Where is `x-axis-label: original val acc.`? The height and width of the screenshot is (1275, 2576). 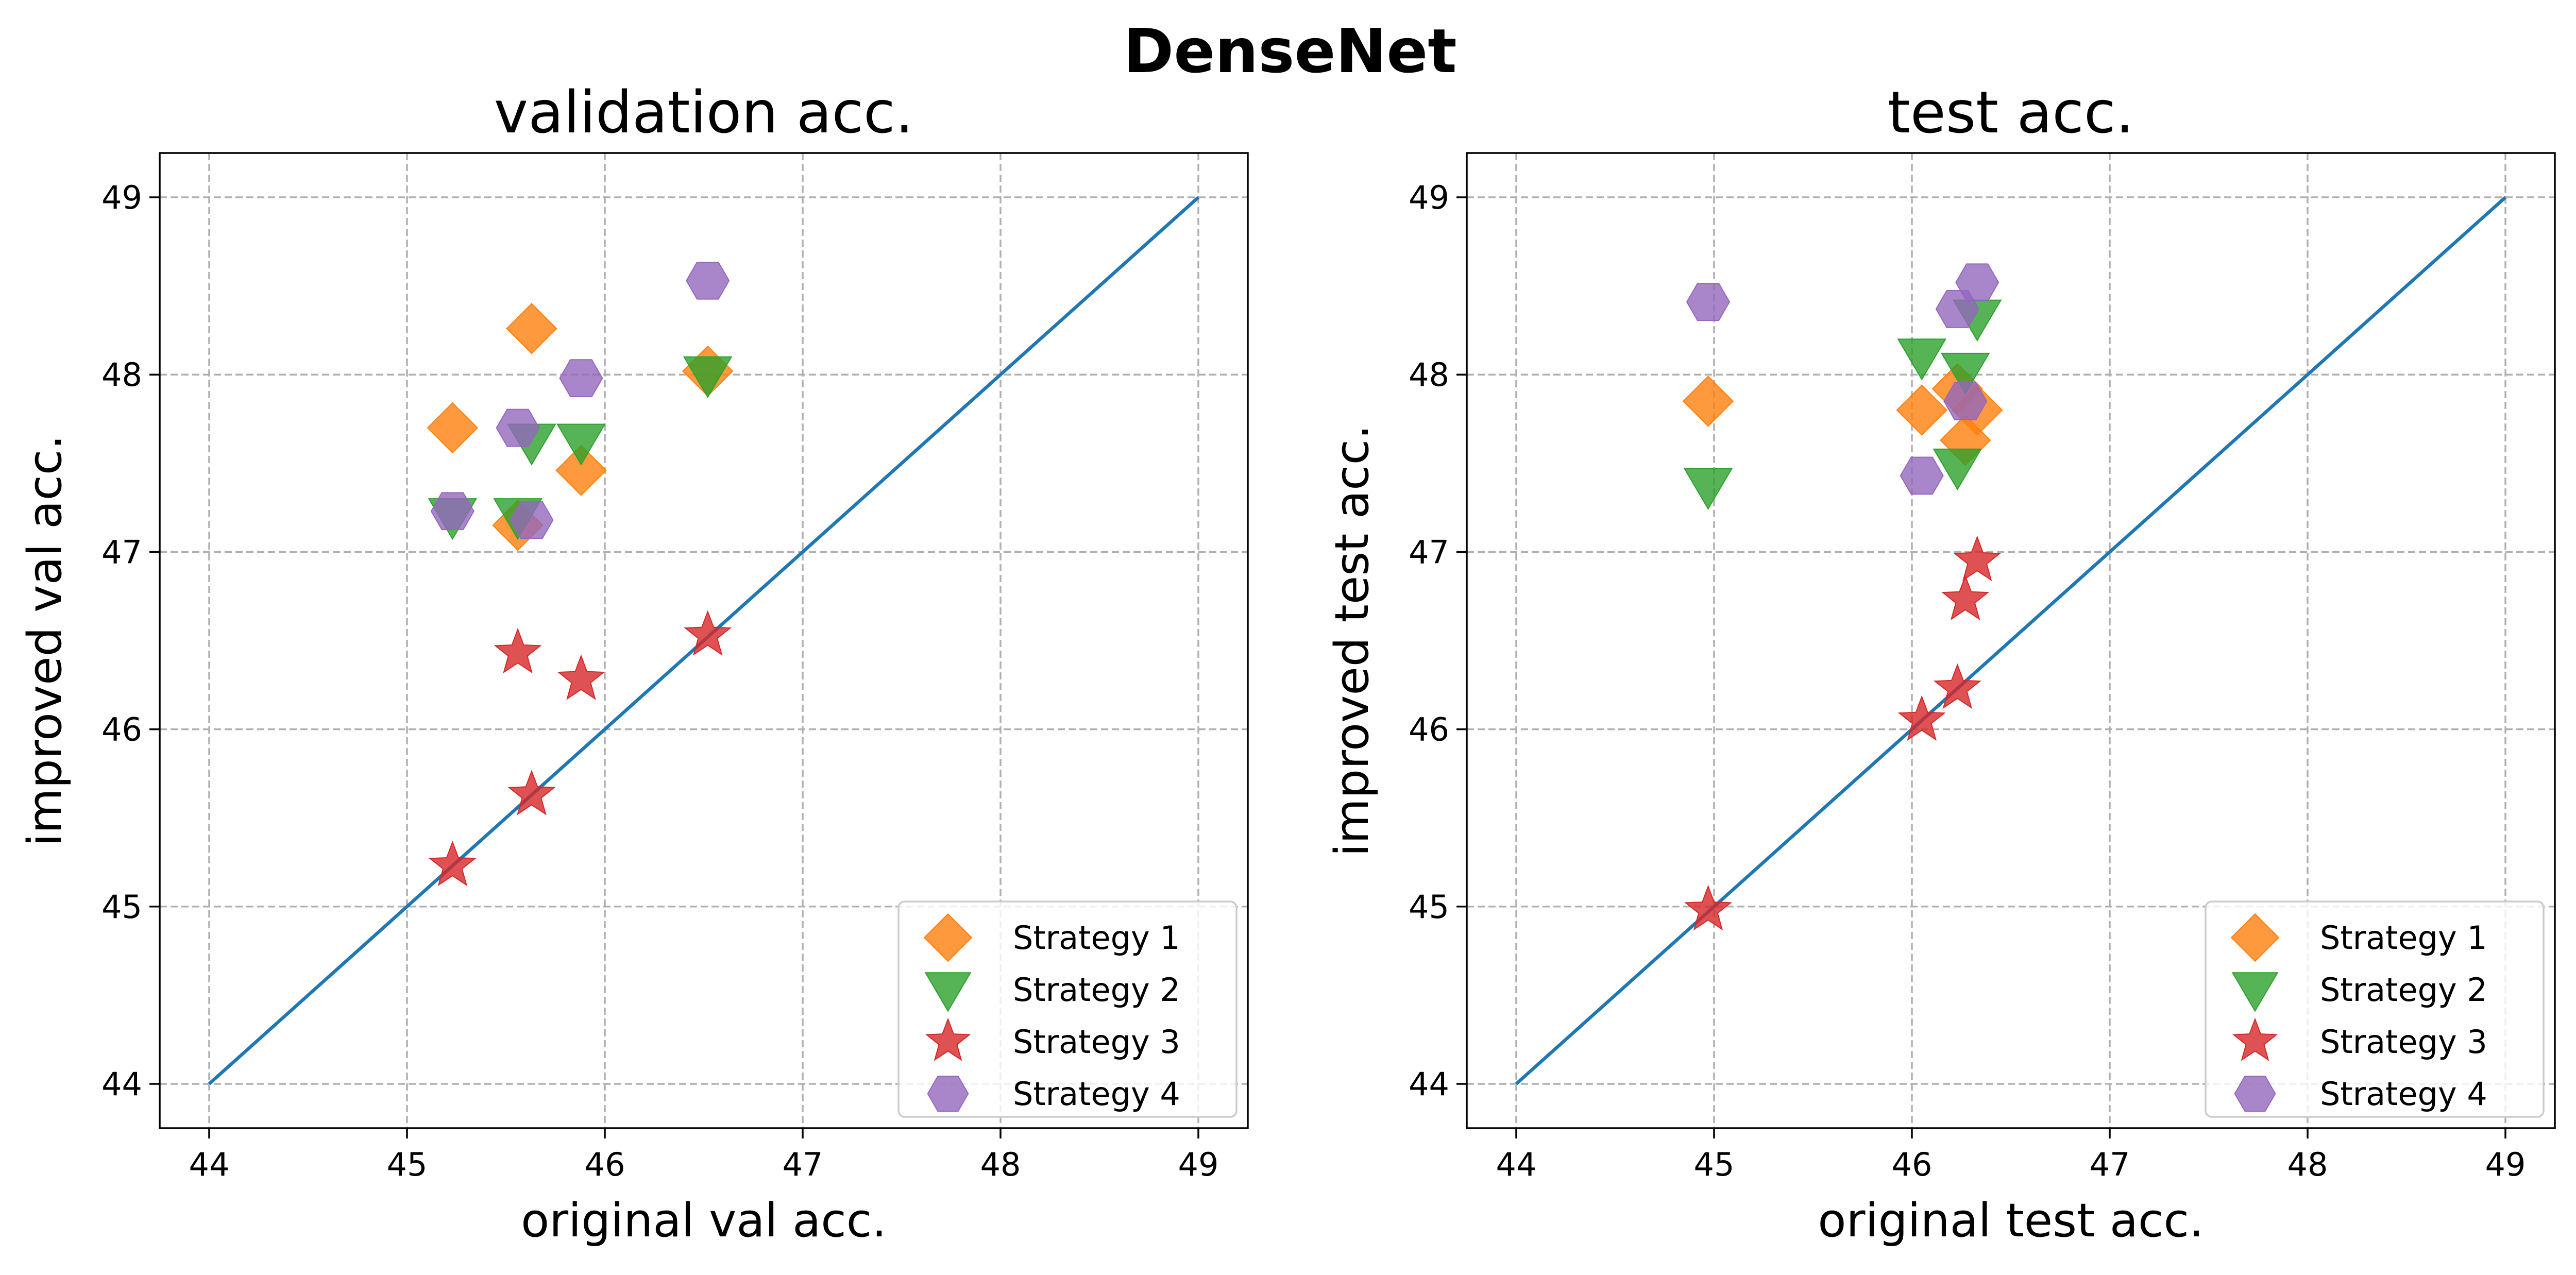 x-axis-label: original val acc. is located at coordinates (704, 1221).